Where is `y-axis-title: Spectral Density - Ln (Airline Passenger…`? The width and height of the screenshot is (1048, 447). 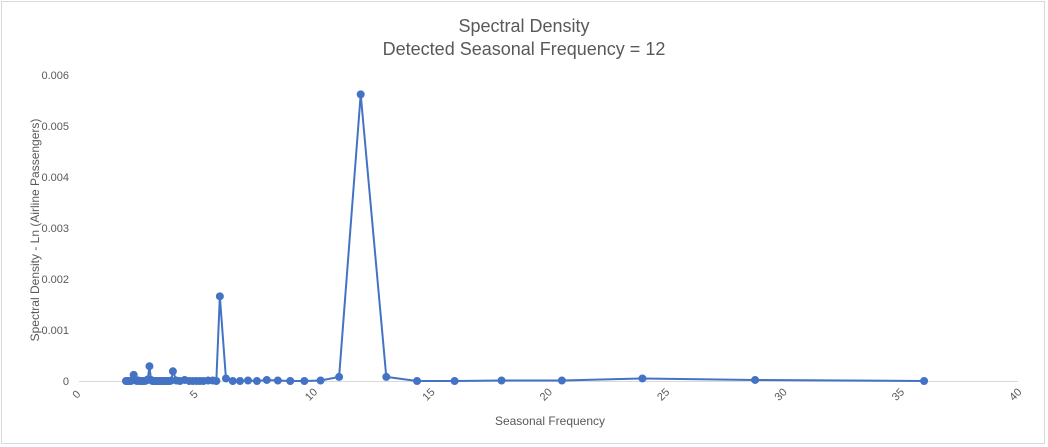
y-axis-title: Spectral Density - Ln (Airline Passenger… is located at coordinates (35, 230).